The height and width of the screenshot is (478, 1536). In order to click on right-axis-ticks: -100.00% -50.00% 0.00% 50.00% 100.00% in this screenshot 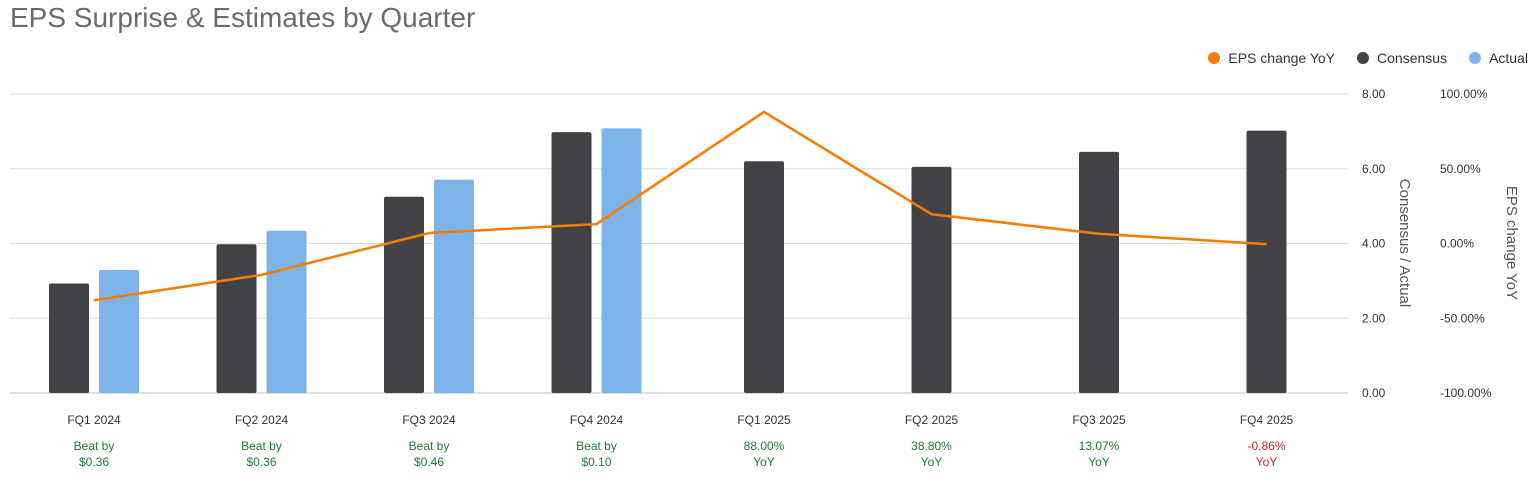, I will do `click(1466, 243)`.